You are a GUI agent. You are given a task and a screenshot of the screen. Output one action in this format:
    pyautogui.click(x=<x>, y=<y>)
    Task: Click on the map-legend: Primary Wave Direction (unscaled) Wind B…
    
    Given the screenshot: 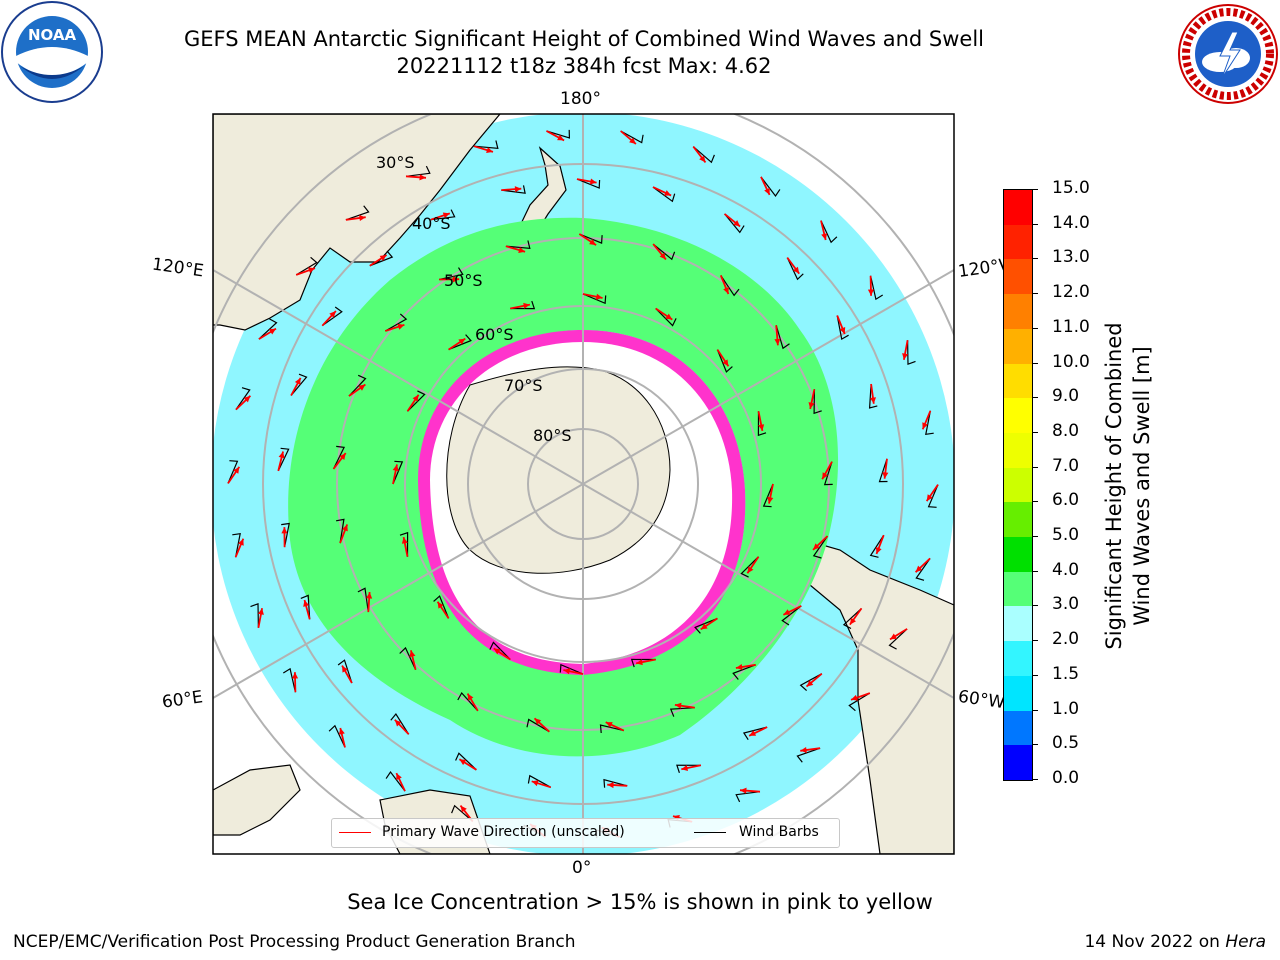 What is the action you would take?
    pyautogui.click(x=585, y=833)
    